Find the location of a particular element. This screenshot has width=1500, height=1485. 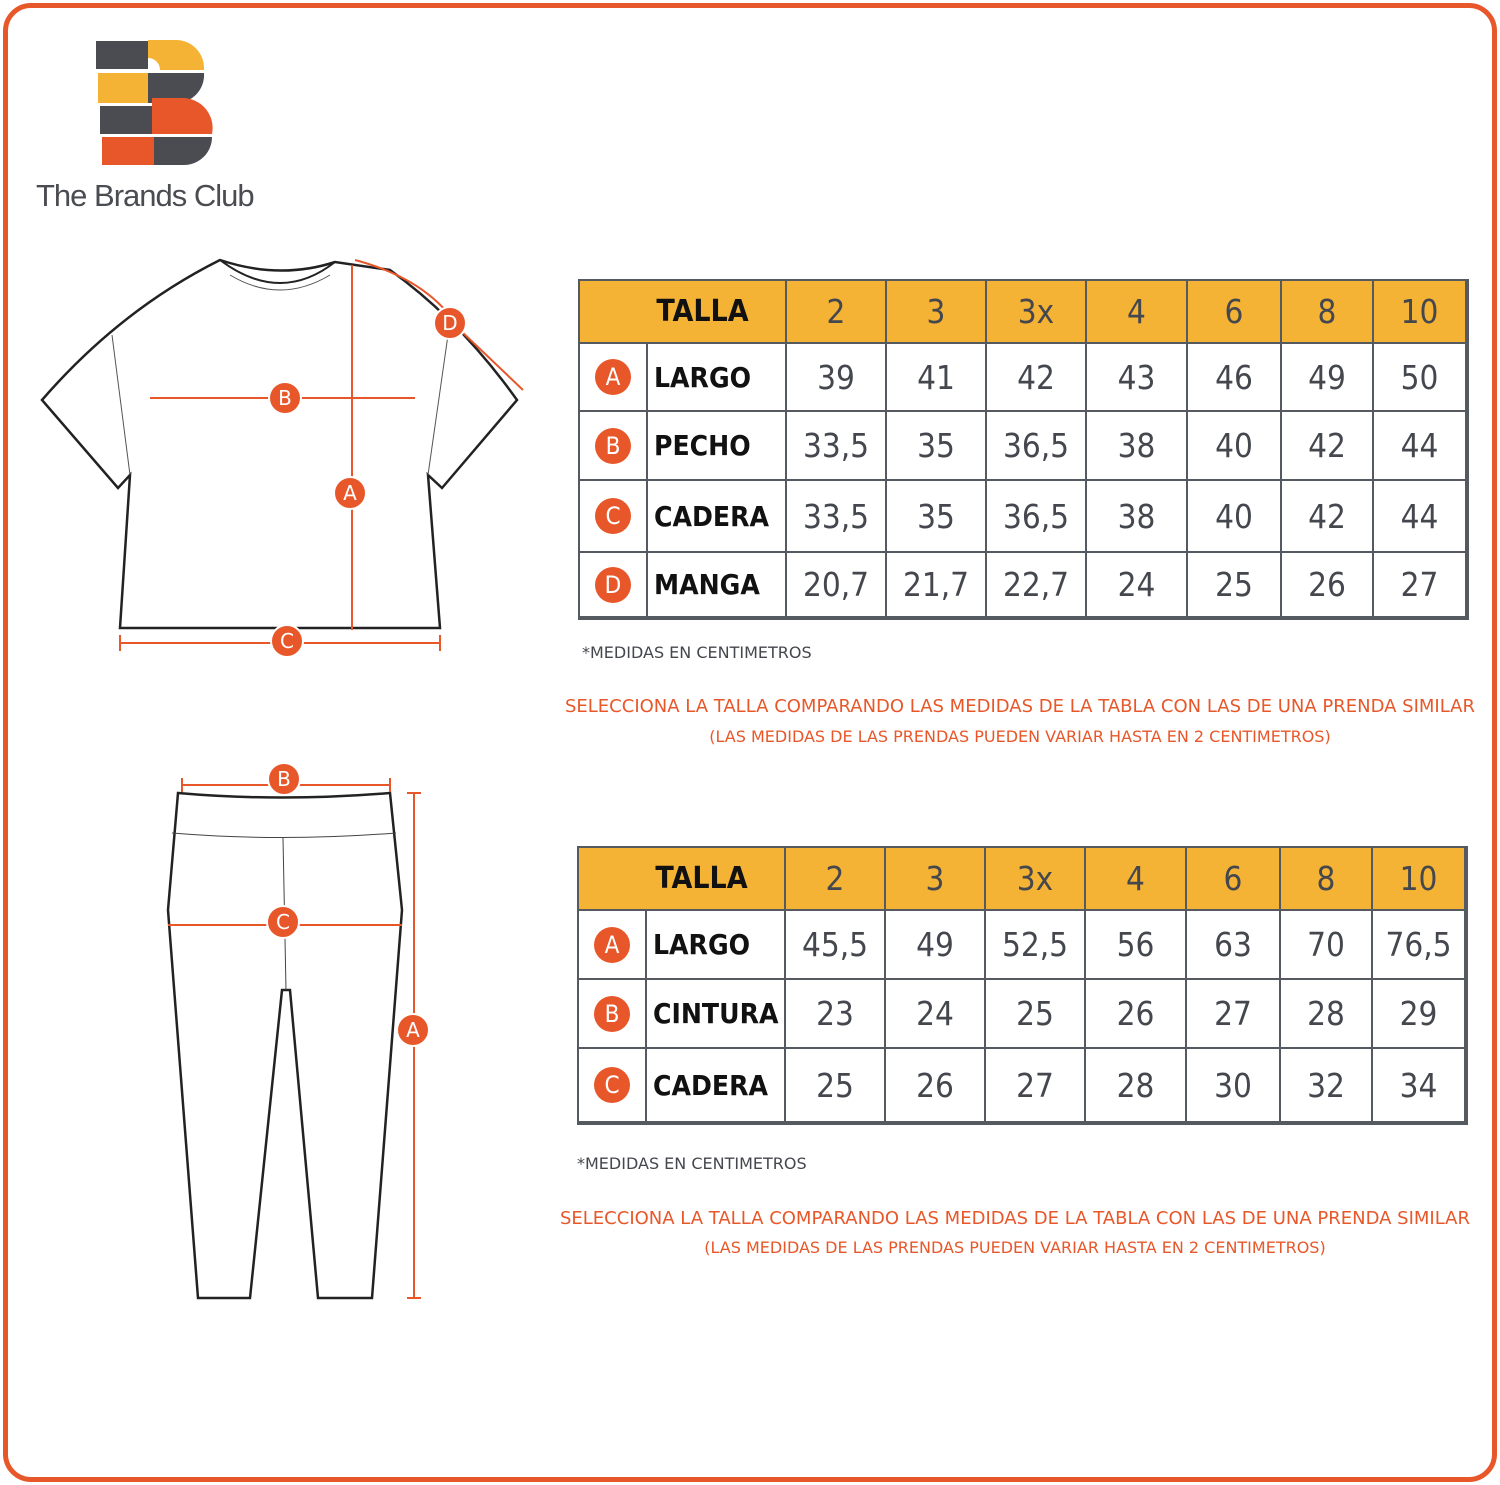

row-label: PECHO is located at coordinates (717, 446).